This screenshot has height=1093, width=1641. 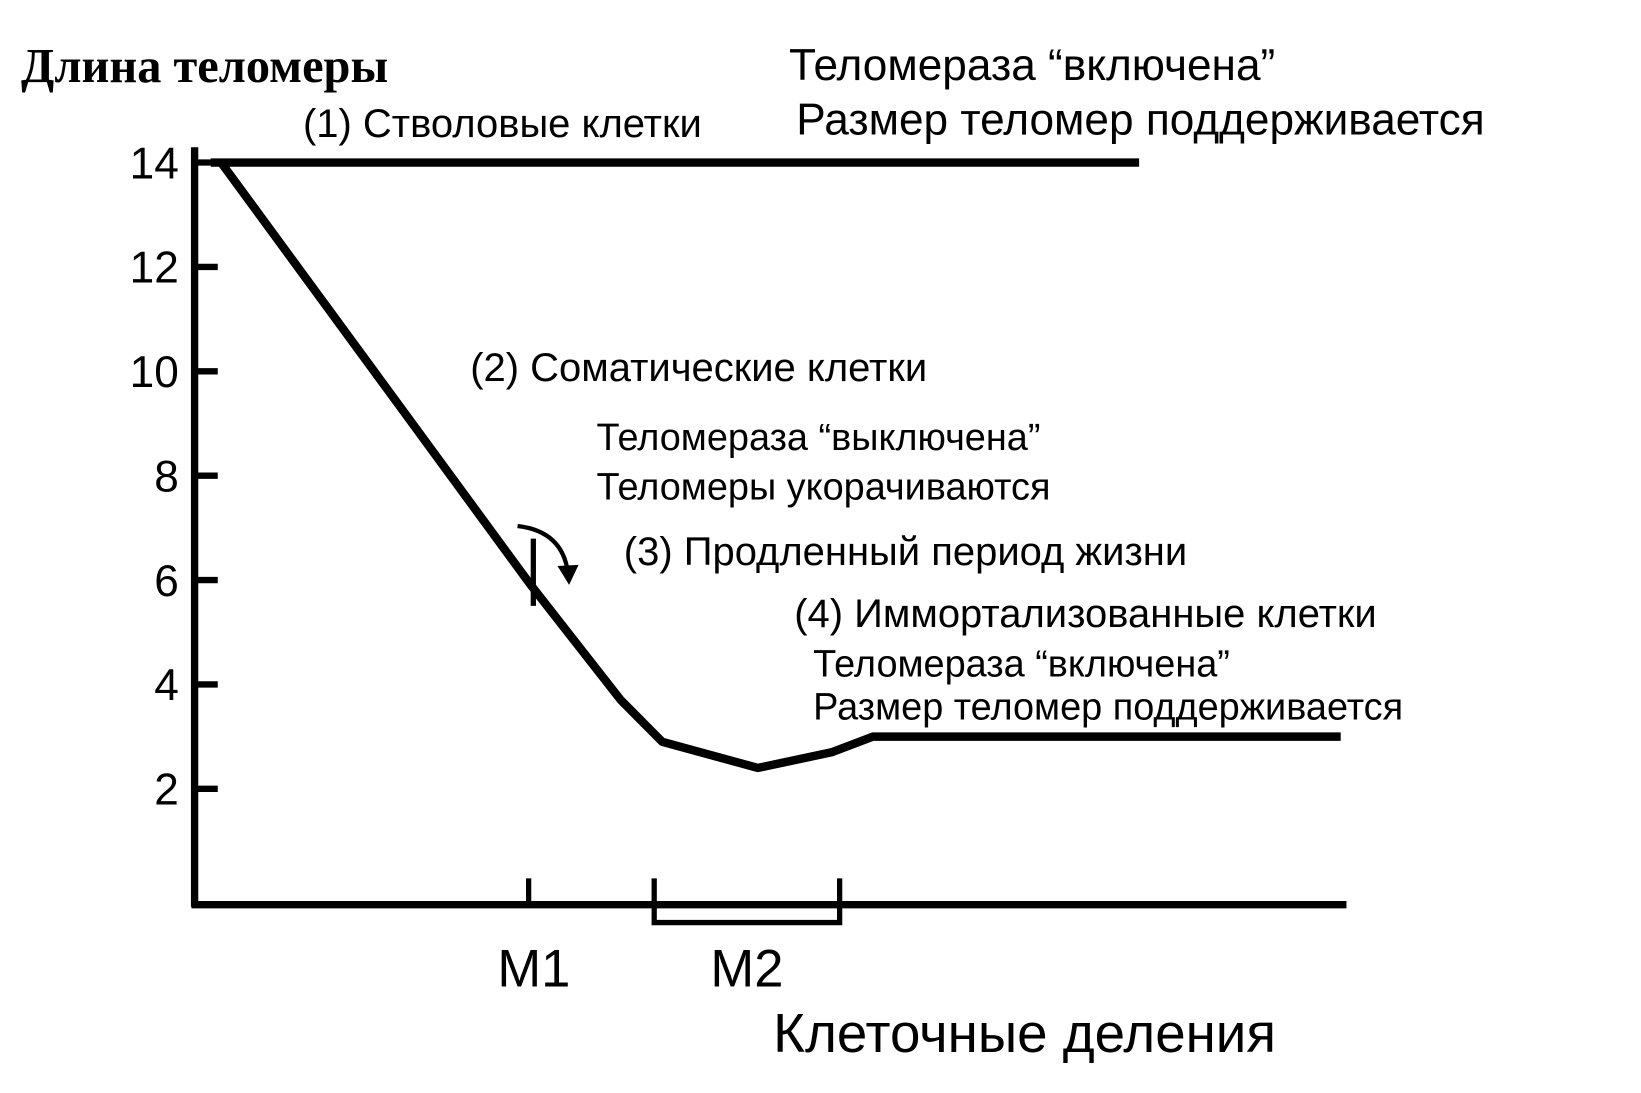 I want to click on y-tick-label: 2, so click(x=166, y=790).